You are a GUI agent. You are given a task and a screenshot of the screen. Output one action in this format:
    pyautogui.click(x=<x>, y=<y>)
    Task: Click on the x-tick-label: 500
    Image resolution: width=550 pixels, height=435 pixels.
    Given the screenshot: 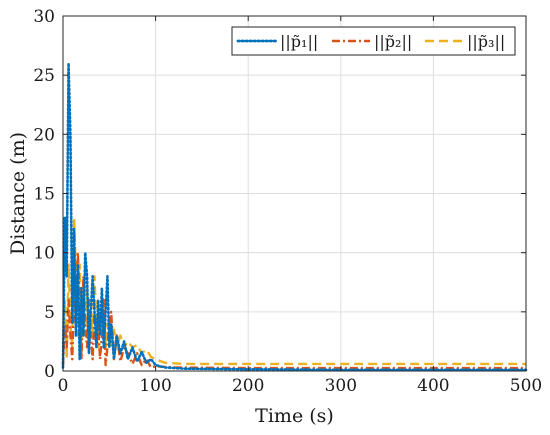 What is the action you would take?
    pyautogui.click(x=526, y=386)
    